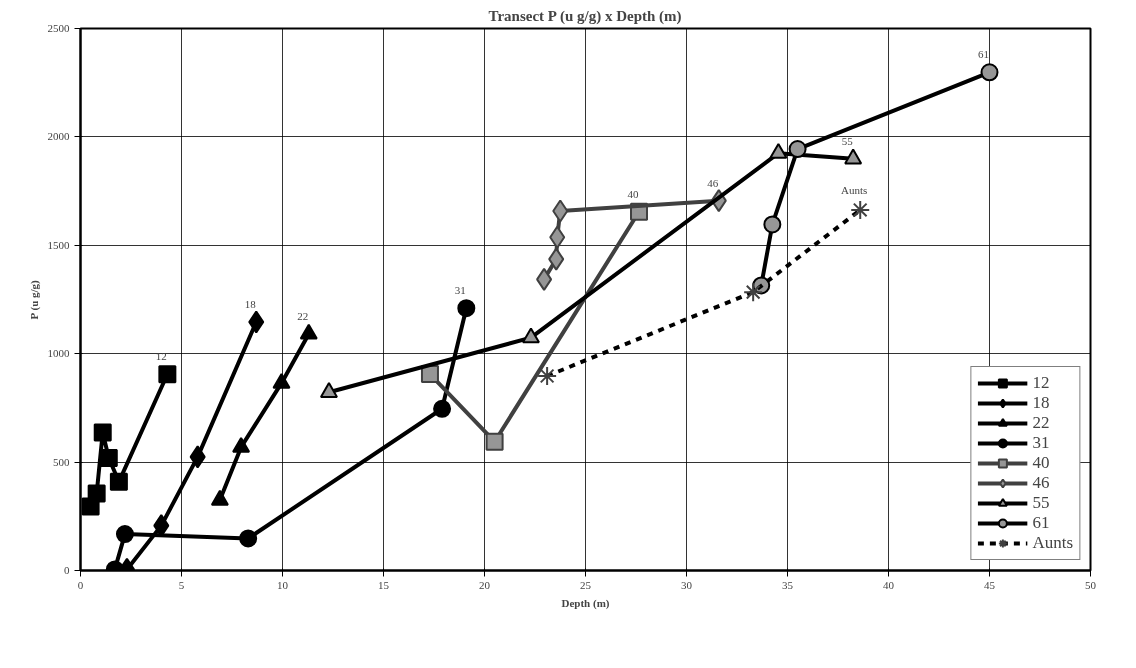 The width and height of the screenshot is (1136, 668). What do you see at coordinates (67, 570) in the screenshot?
I see `y-tick-label: 0` at bounding box center [67, 570].